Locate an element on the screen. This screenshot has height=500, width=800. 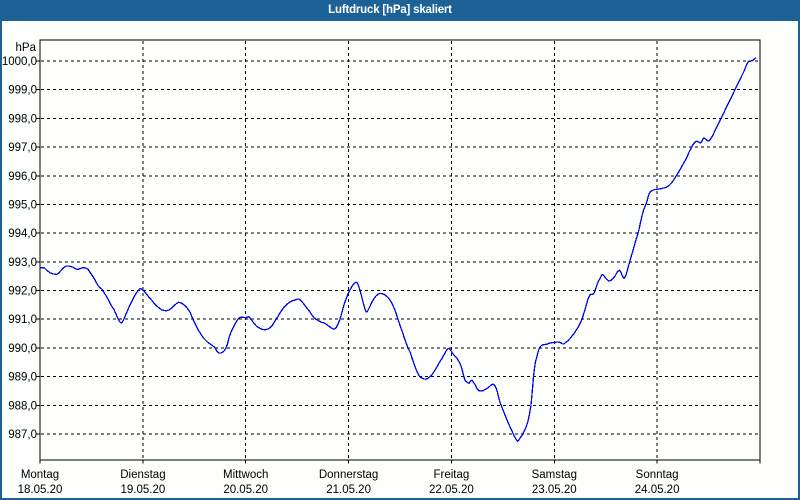
svg-text: 995,0 is located at coordinates (22, 206).